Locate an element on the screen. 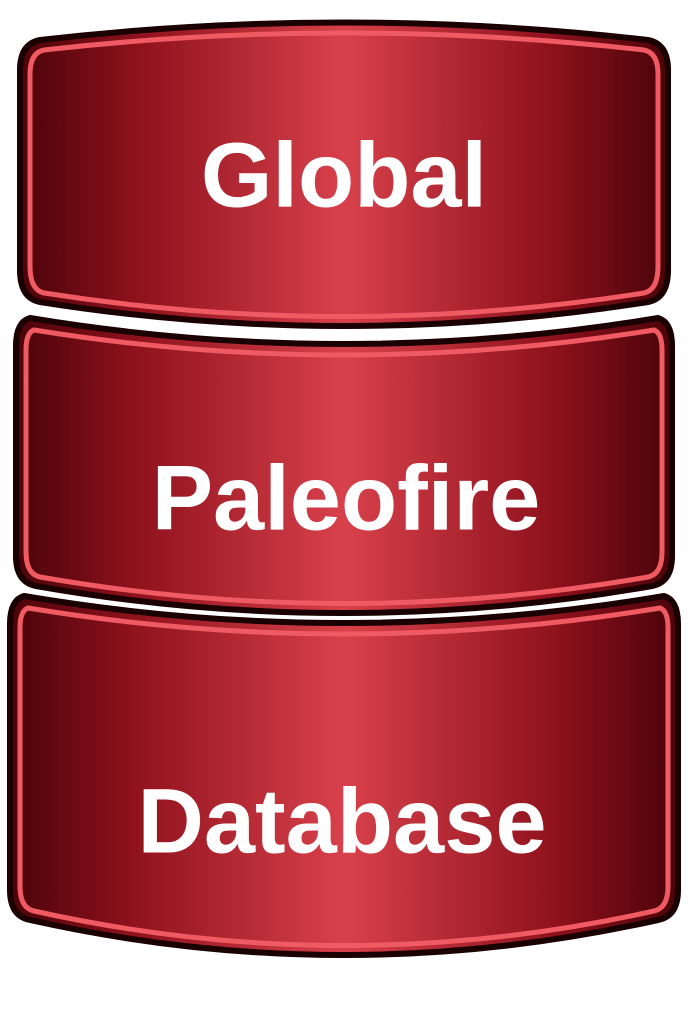  segment-label-database: Database is located at coordinates (341, 821).